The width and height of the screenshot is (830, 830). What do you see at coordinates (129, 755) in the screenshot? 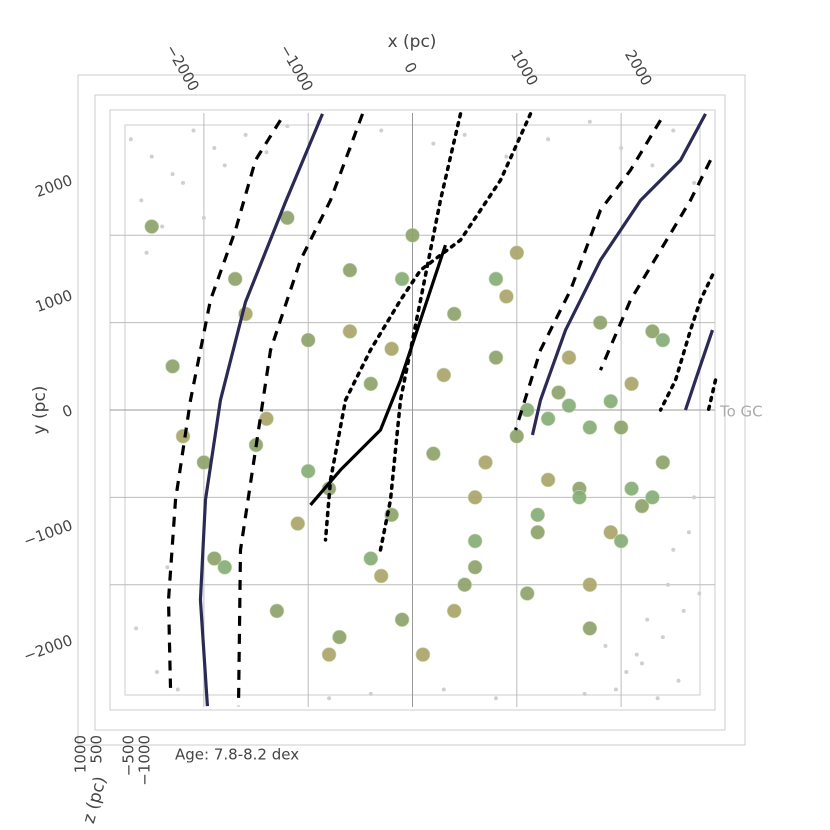
I see `z-tick-label: −500` at bounding box center [129, 755].